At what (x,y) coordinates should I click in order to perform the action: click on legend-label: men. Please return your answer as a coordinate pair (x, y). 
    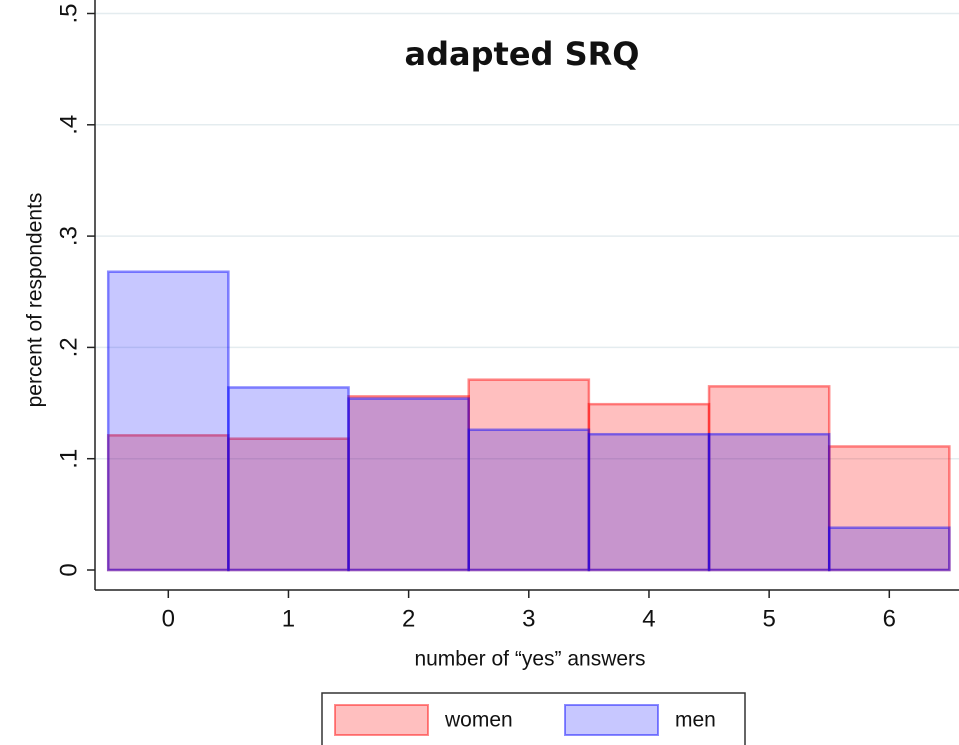
    Looking at the image, I should click on (695, 720).